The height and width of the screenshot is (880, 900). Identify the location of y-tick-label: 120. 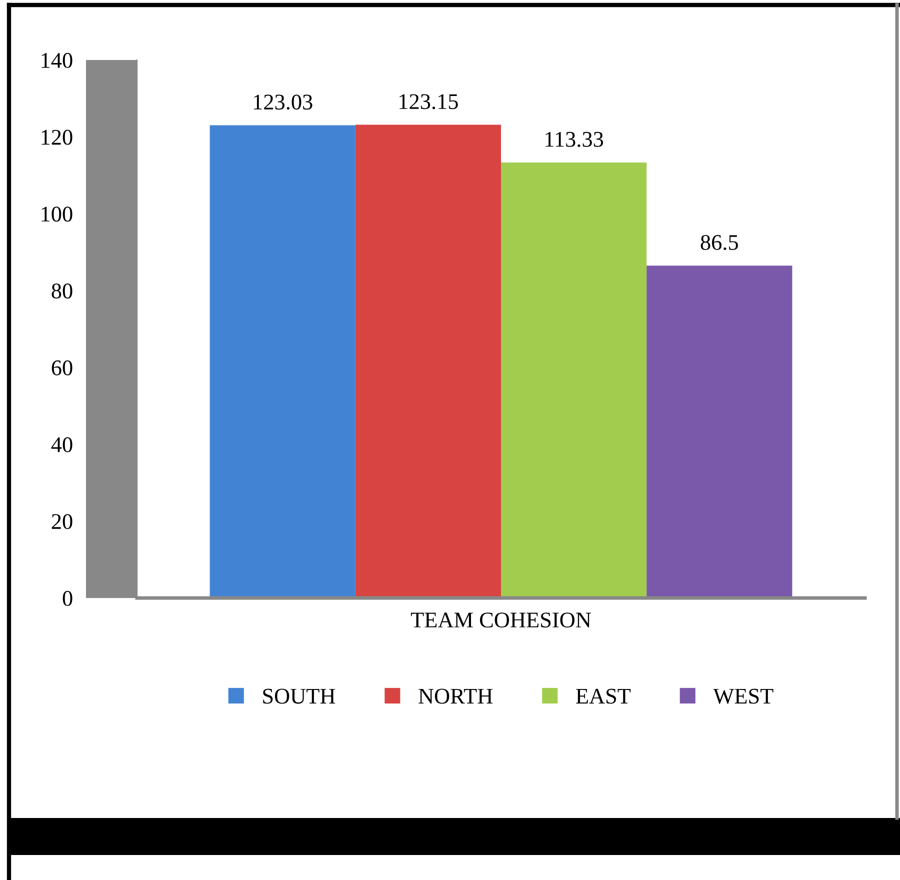
(57, 137).